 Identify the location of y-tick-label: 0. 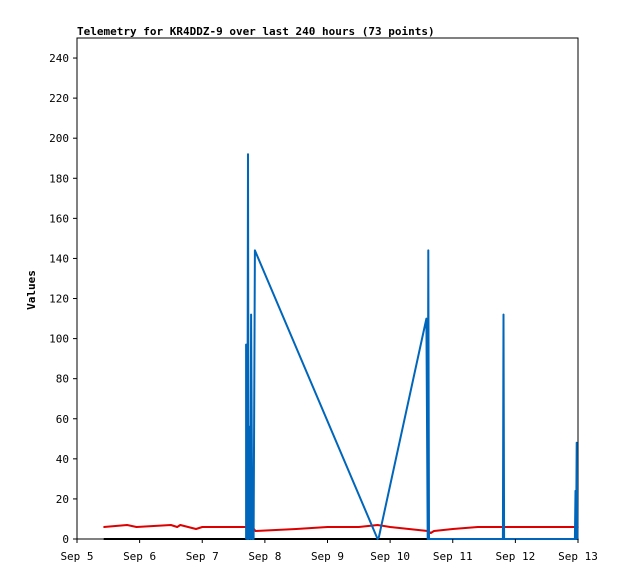
(65, 539).